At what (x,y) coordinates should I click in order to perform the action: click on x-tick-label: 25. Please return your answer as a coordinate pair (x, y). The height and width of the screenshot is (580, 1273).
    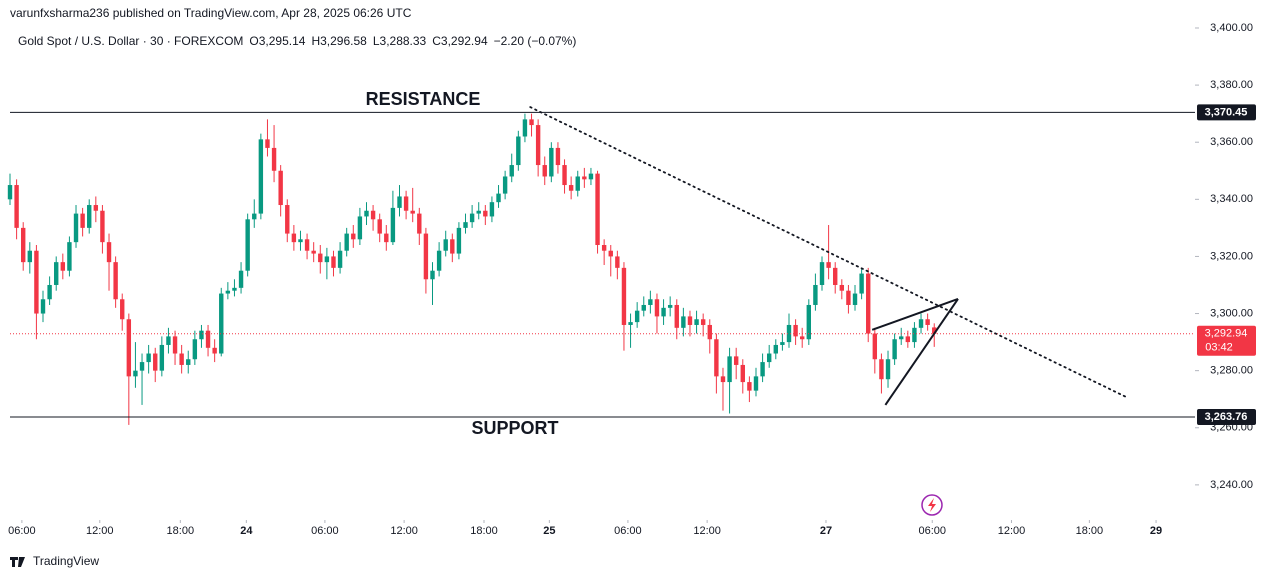
    Looking at the image, I should click on (549, 531).